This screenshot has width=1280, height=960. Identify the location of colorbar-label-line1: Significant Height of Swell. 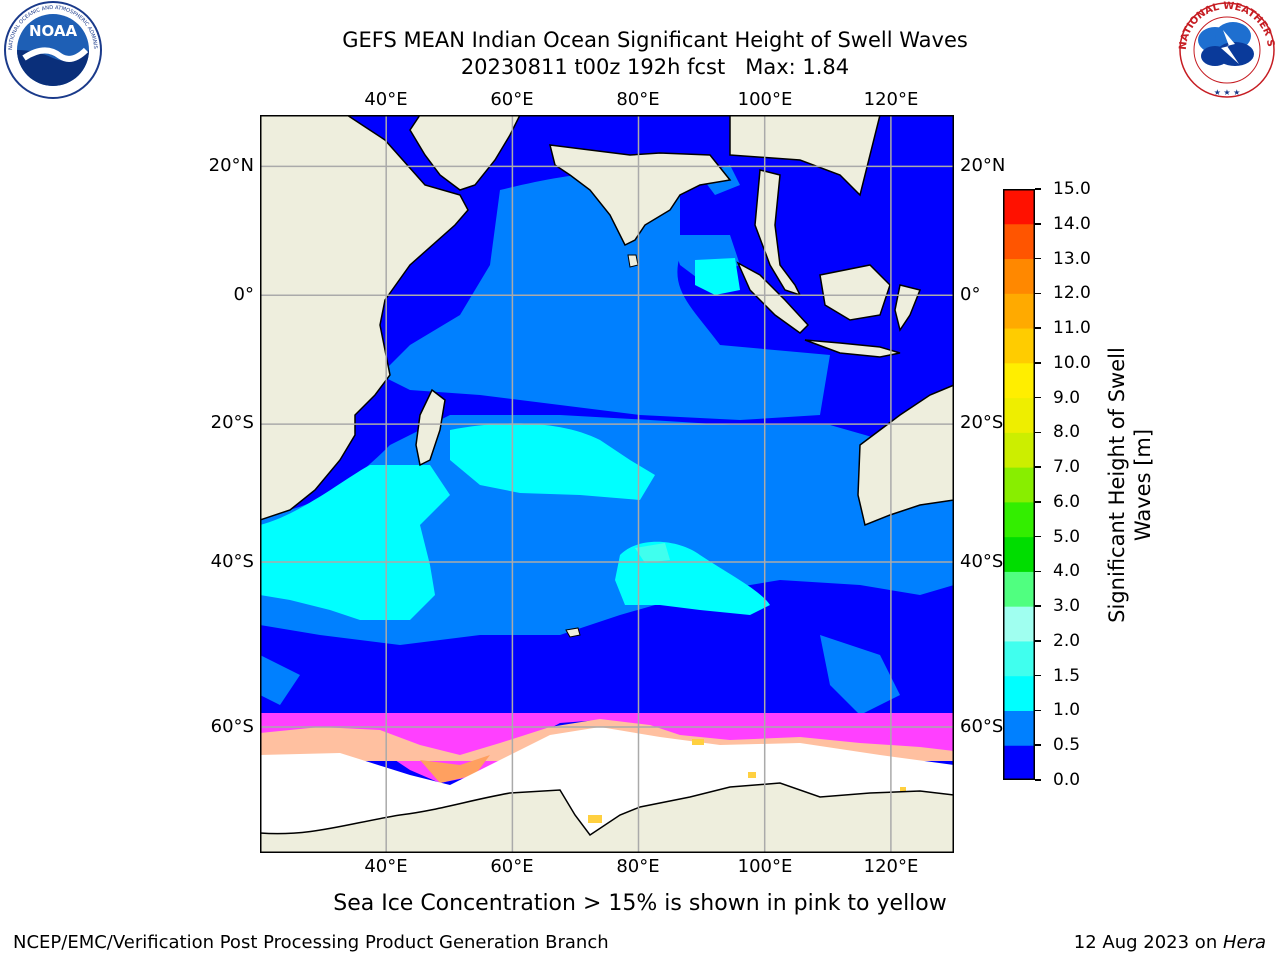
(1117, 485).